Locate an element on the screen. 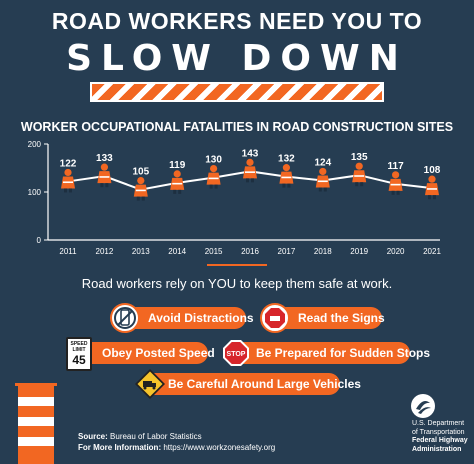  x-tick-label: 2018 is located at coordinates (323, 251).